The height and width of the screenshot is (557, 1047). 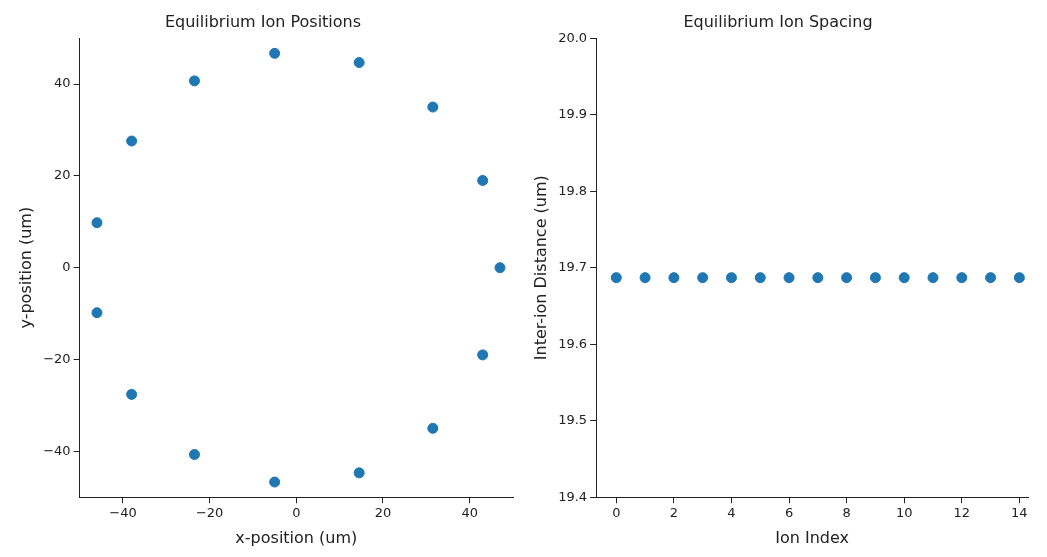 What do you see at coordinates (674, 513) in the screenshot?
I see `x-tick-label: 2` at bounding box center [674, 513].